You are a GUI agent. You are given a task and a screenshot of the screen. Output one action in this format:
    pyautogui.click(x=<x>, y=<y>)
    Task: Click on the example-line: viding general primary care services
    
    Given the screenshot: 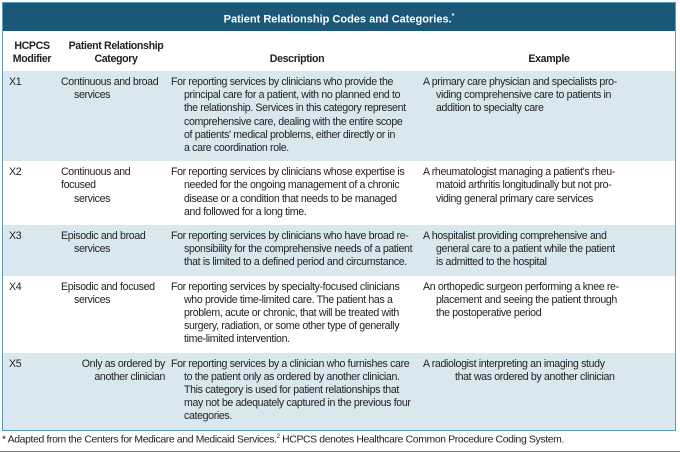 What is the action you would take?
    pyautogui.click(x=514, y=198)
    